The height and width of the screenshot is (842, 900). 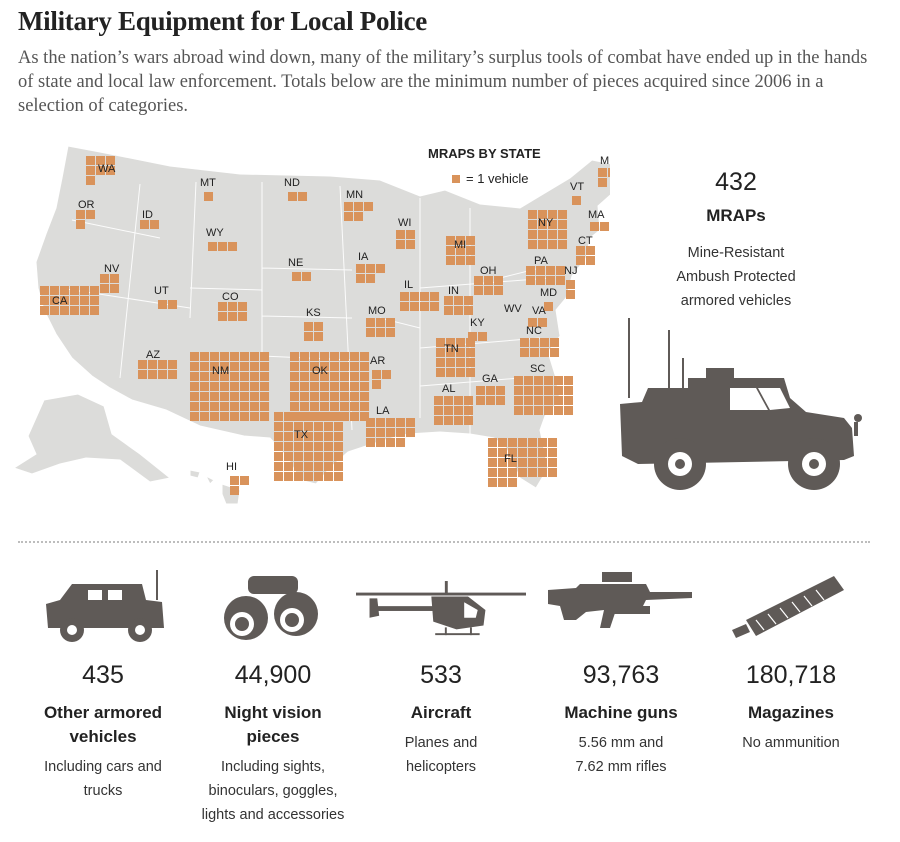 I want to click on category-number: 93,763, so click(x=621, y=675).